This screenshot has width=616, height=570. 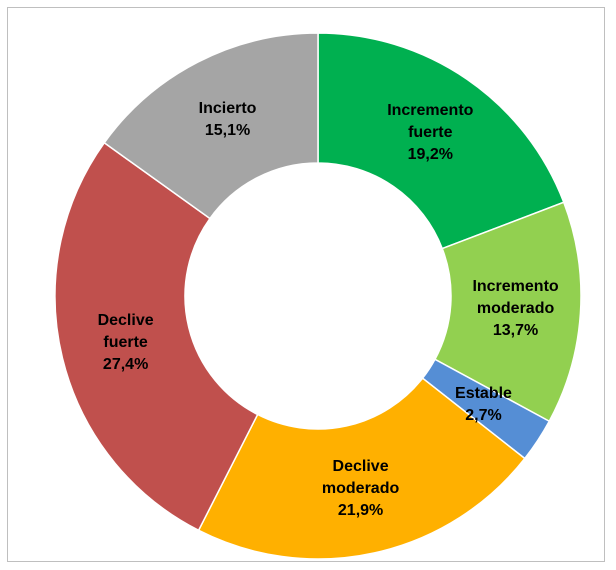 What do you see at coordinates (125, 331) in the screenshot?
I see `category-label: Declive fuerte` at bounding box center [125, 331].